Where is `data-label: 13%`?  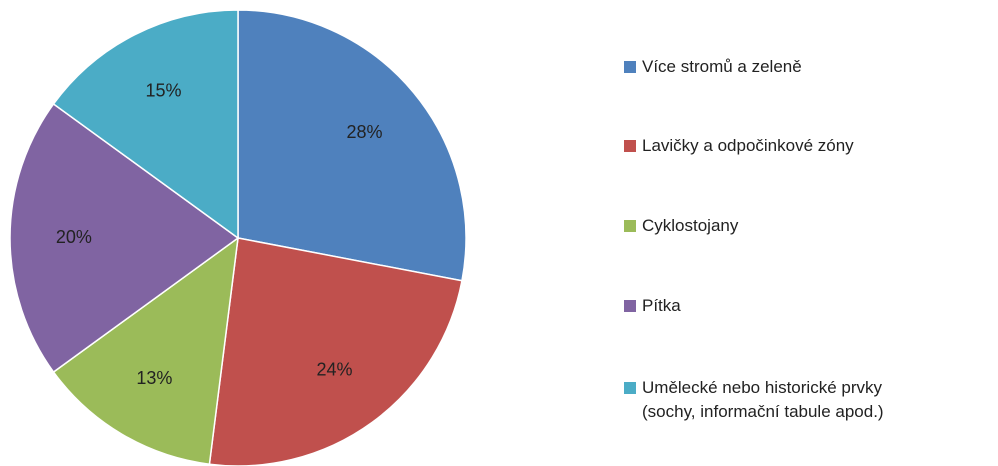 data-label: 13% is located at coordinates (154, 378).